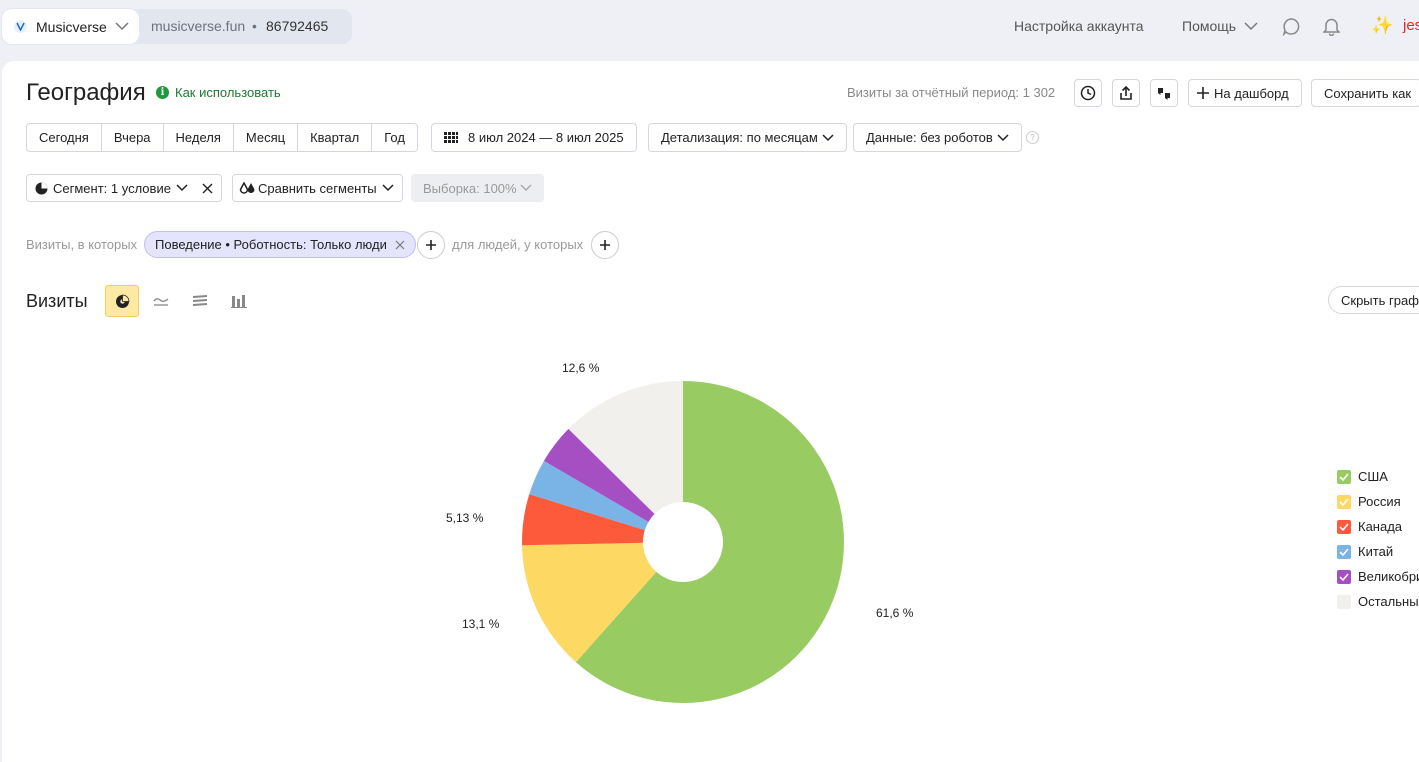 The image size is (1419, 762). I want to click on date-range-picker: 8 июл 2024 — 8 июл 2025, so click(534, 137).